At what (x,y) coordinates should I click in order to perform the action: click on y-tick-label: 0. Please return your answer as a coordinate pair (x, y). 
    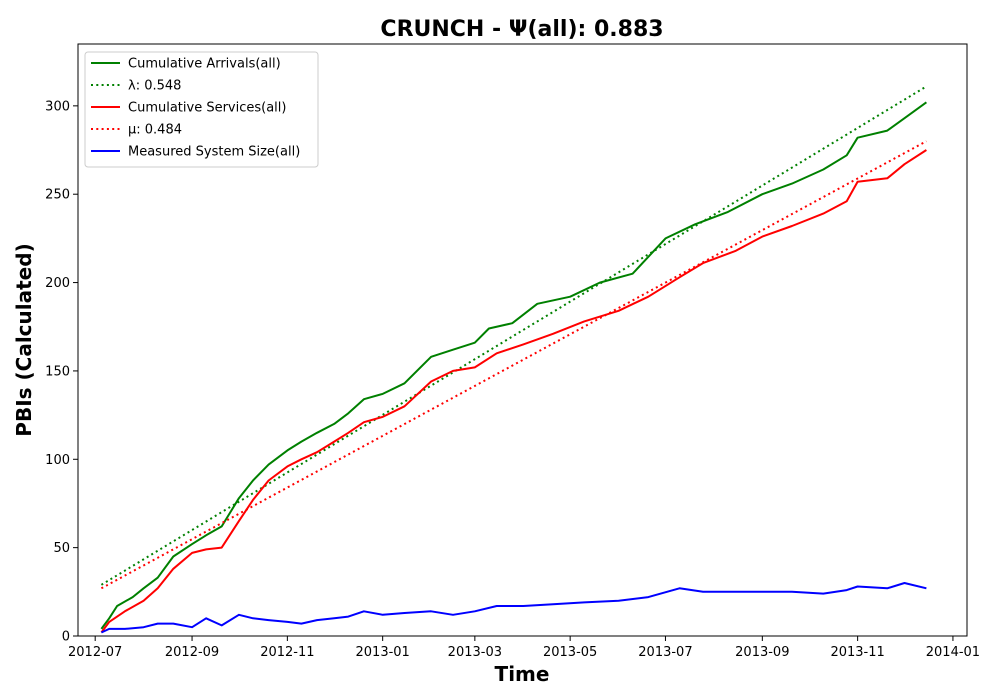
    Looking at the image, I should click on (66, 637).